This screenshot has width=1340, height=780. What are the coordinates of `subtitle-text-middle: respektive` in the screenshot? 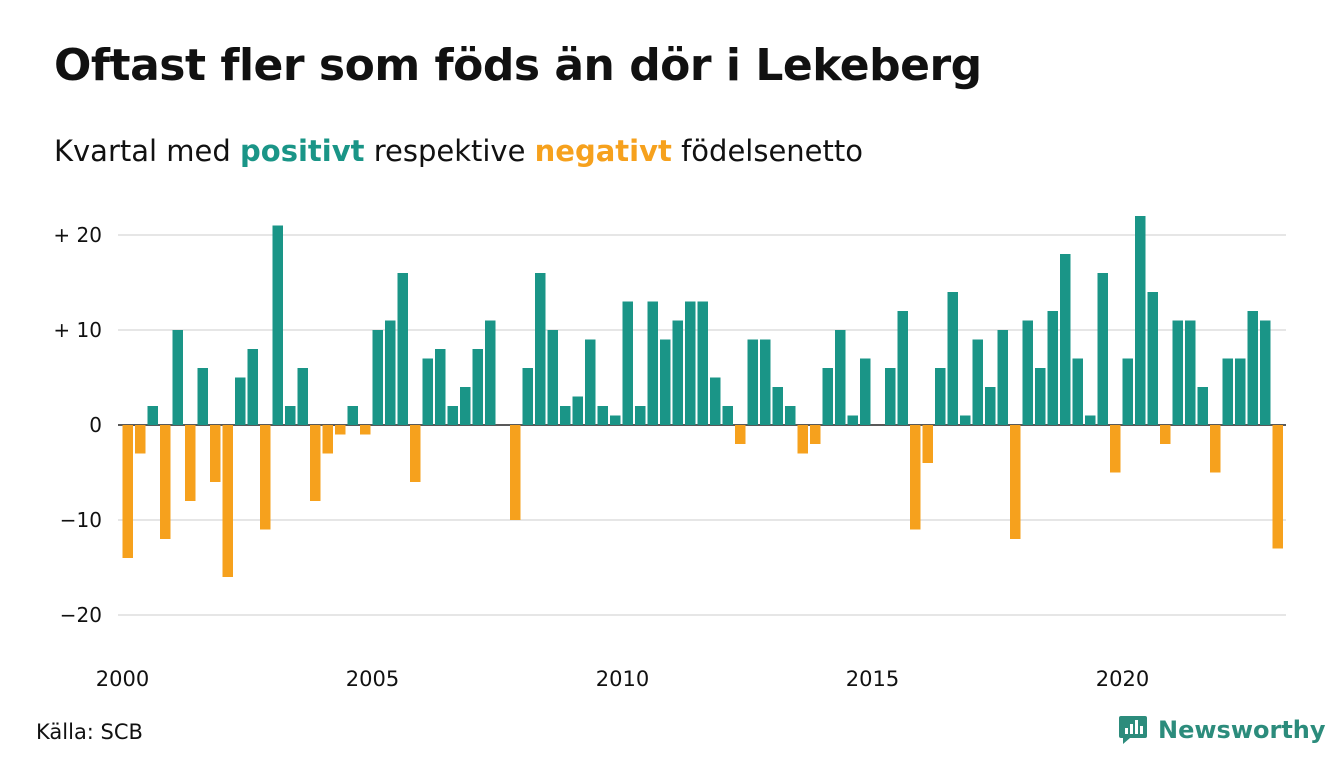 It's located at (449, 151).